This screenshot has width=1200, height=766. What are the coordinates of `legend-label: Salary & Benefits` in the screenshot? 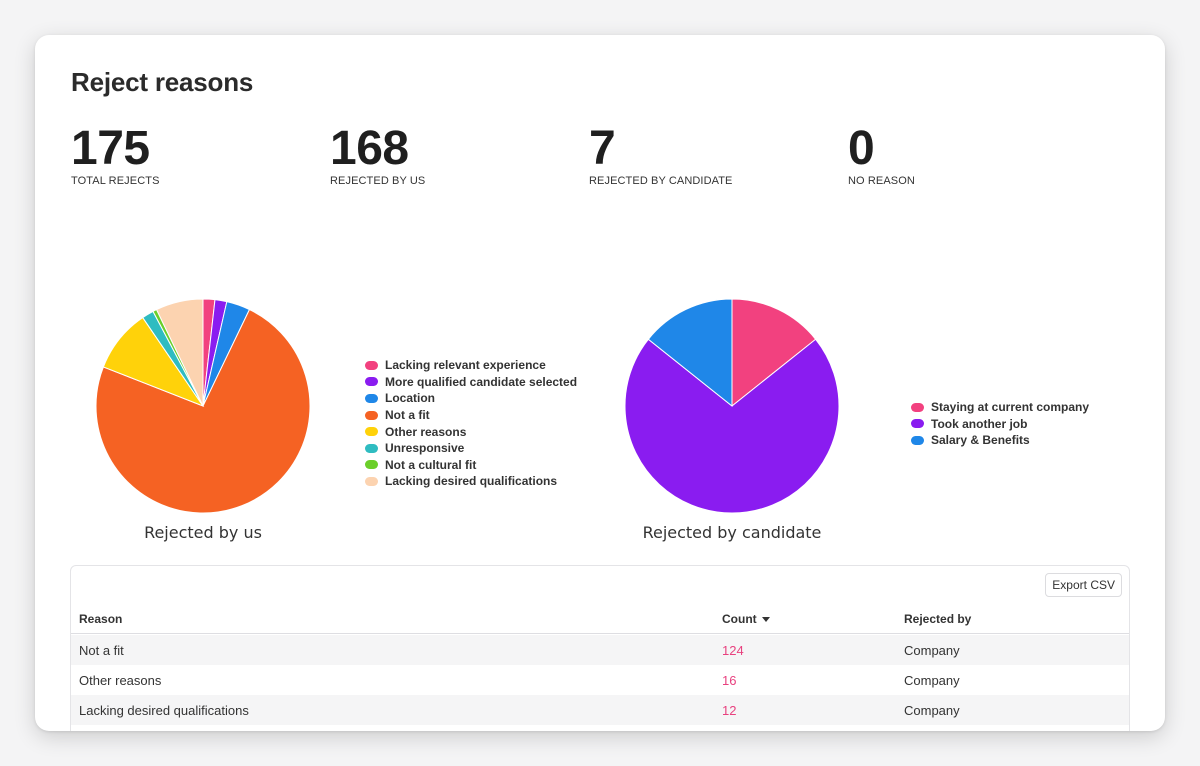 It's located at (980, 440).